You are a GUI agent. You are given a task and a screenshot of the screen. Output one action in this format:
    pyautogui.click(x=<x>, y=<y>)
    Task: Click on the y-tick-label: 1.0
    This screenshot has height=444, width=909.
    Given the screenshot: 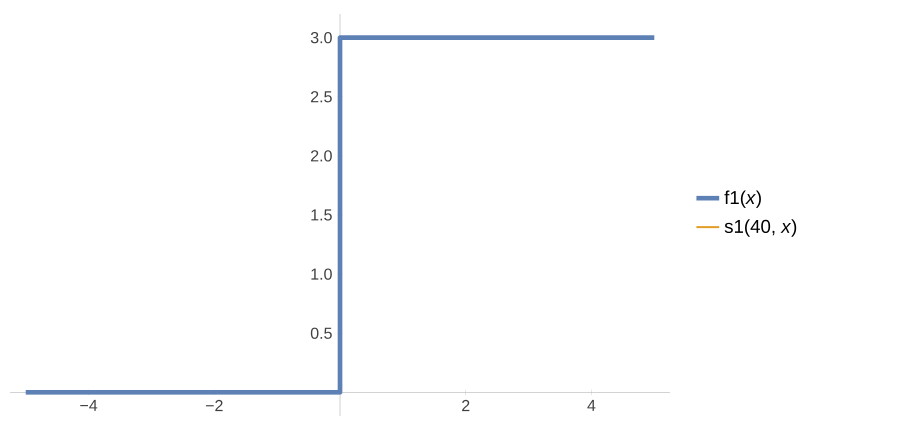 What is the action you would take?
    pyautogui.click(x=321, y=274)
    